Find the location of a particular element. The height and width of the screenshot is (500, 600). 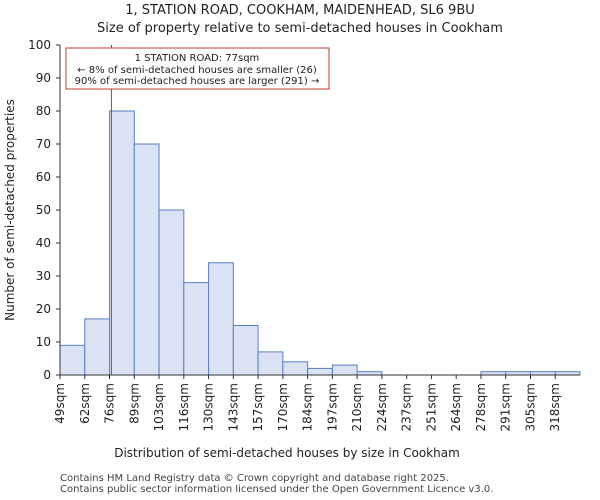

annotation-border is located at coordinates (197, 68).